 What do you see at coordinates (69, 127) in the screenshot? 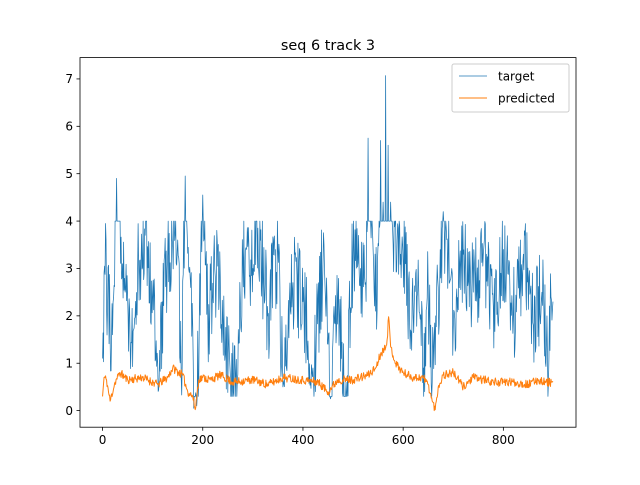
I see `y-tick-label: 6` at bounding box center [69, 127].